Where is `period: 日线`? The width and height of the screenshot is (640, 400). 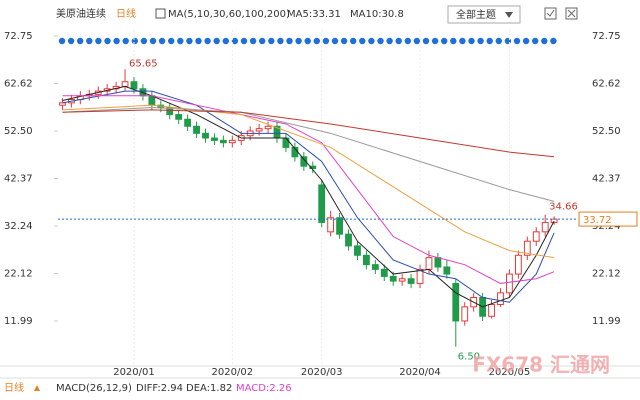
period: 日线 is located at coordinates (126, 13).